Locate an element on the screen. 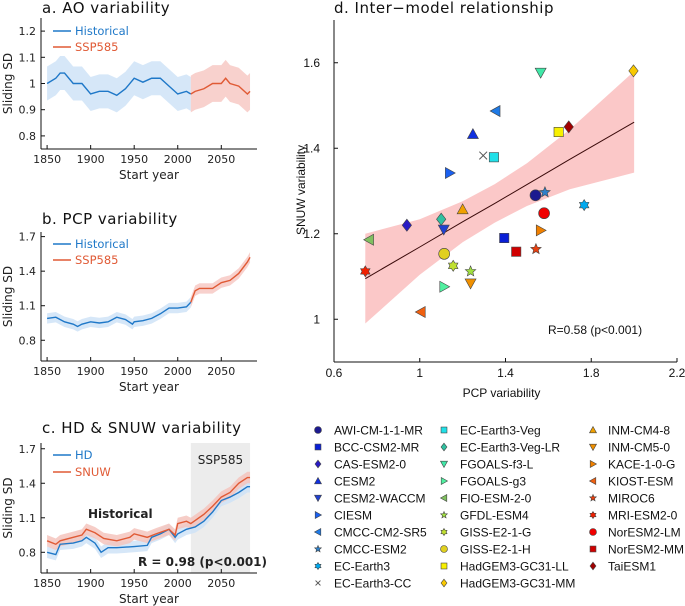 The width and height of the screenshot is (685, 606). legend-label: KIOST-ESM is located at coordinates (640, 482).